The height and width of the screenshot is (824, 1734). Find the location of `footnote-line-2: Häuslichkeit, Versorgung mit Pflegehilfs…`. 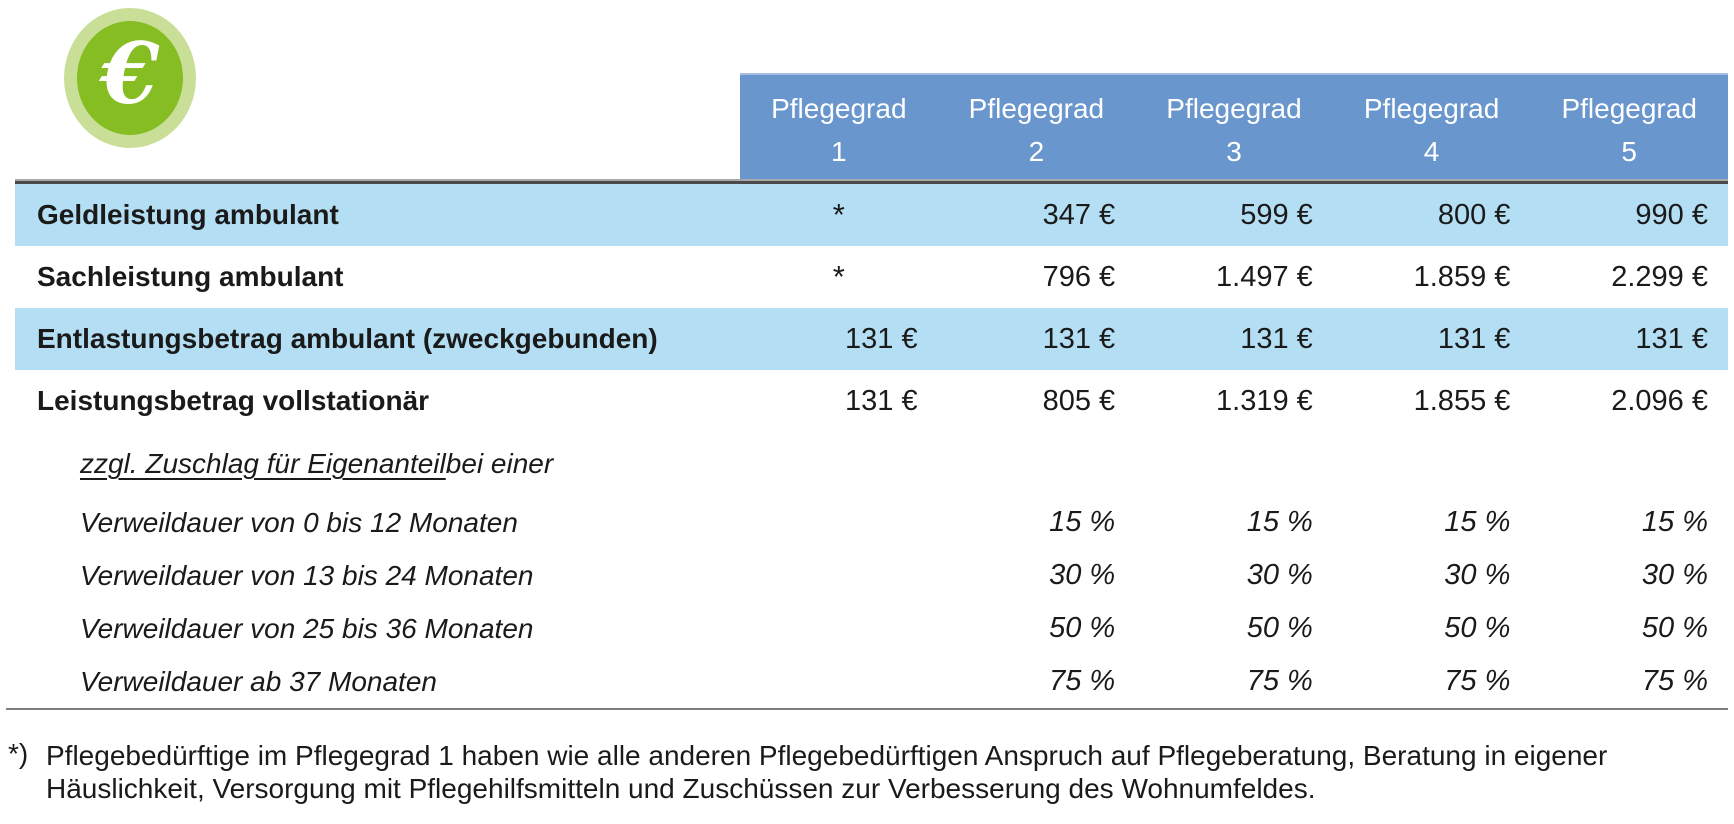

footnote-line-2: Häuslichkeit, Versorgung mit Pflegehilfs… is located at coordinates (681, 788).